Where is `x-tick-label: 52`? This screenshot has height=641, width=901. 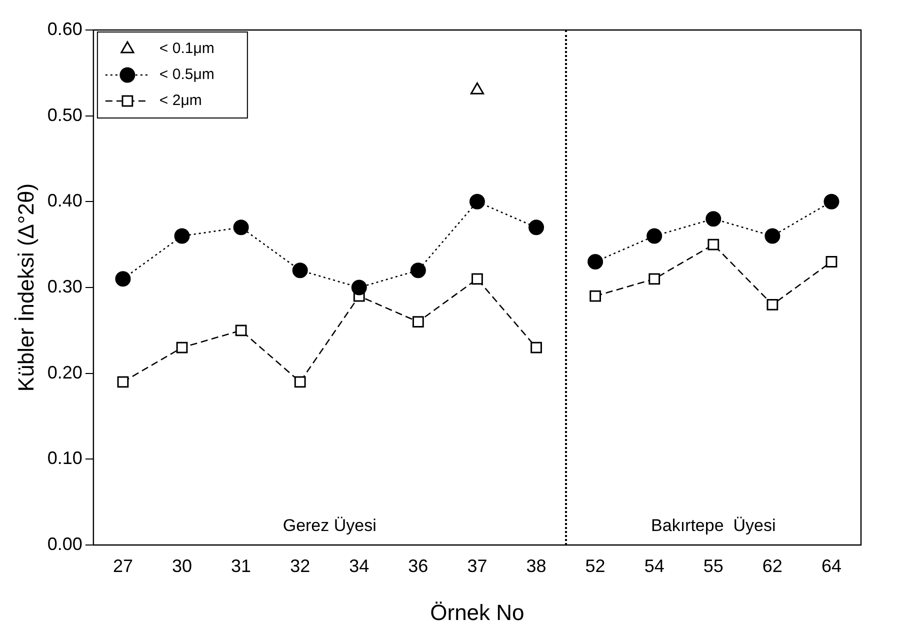
x-tick-label: 52 is located at coordinates (595, 566).